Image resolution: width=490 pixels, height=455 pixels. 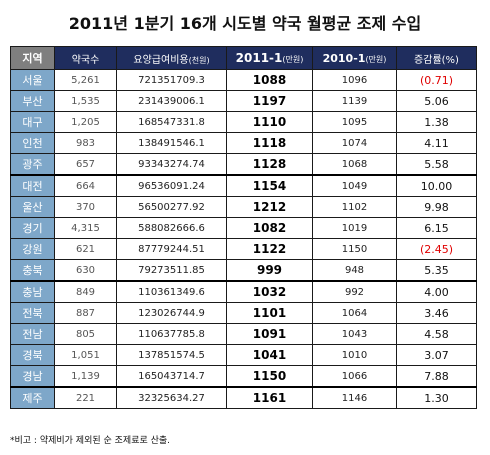 What do you see at coordinates (32, 143) in the screenshot?
I see `region-cell: 인천` at bounding box center [32, 143].